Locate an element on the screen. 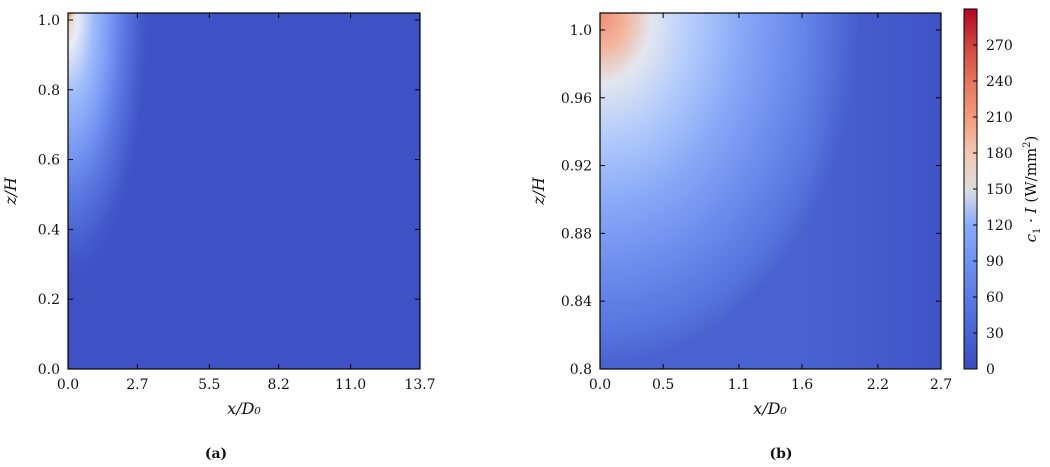  y-tick-label: 0.96 is located at coordinates (576, 99).